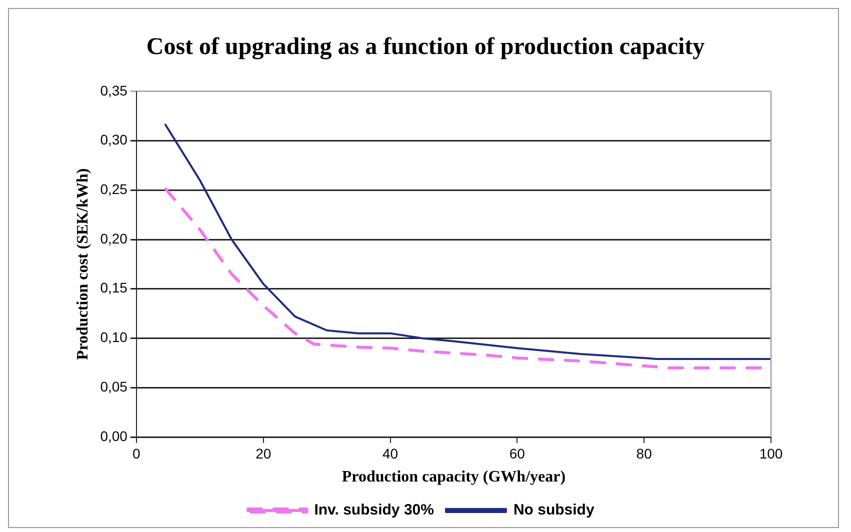 This screenshot has height=532, width=851. I want to click on y-tick-label: 0,25, so click(114, 189).